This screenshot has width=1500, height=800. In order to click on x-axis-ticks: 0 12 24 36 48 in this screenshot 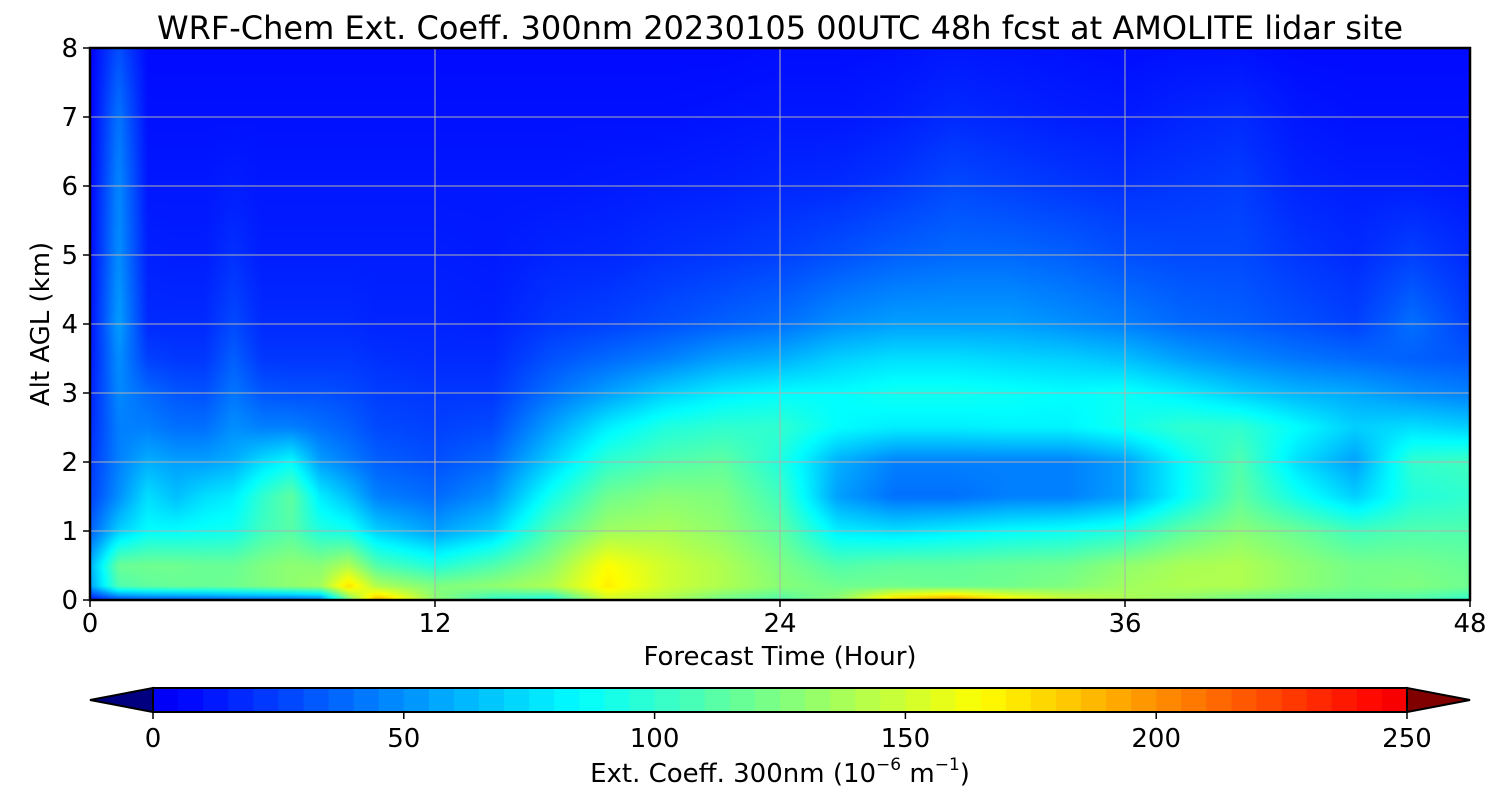, I will do `click(784, 619)`.